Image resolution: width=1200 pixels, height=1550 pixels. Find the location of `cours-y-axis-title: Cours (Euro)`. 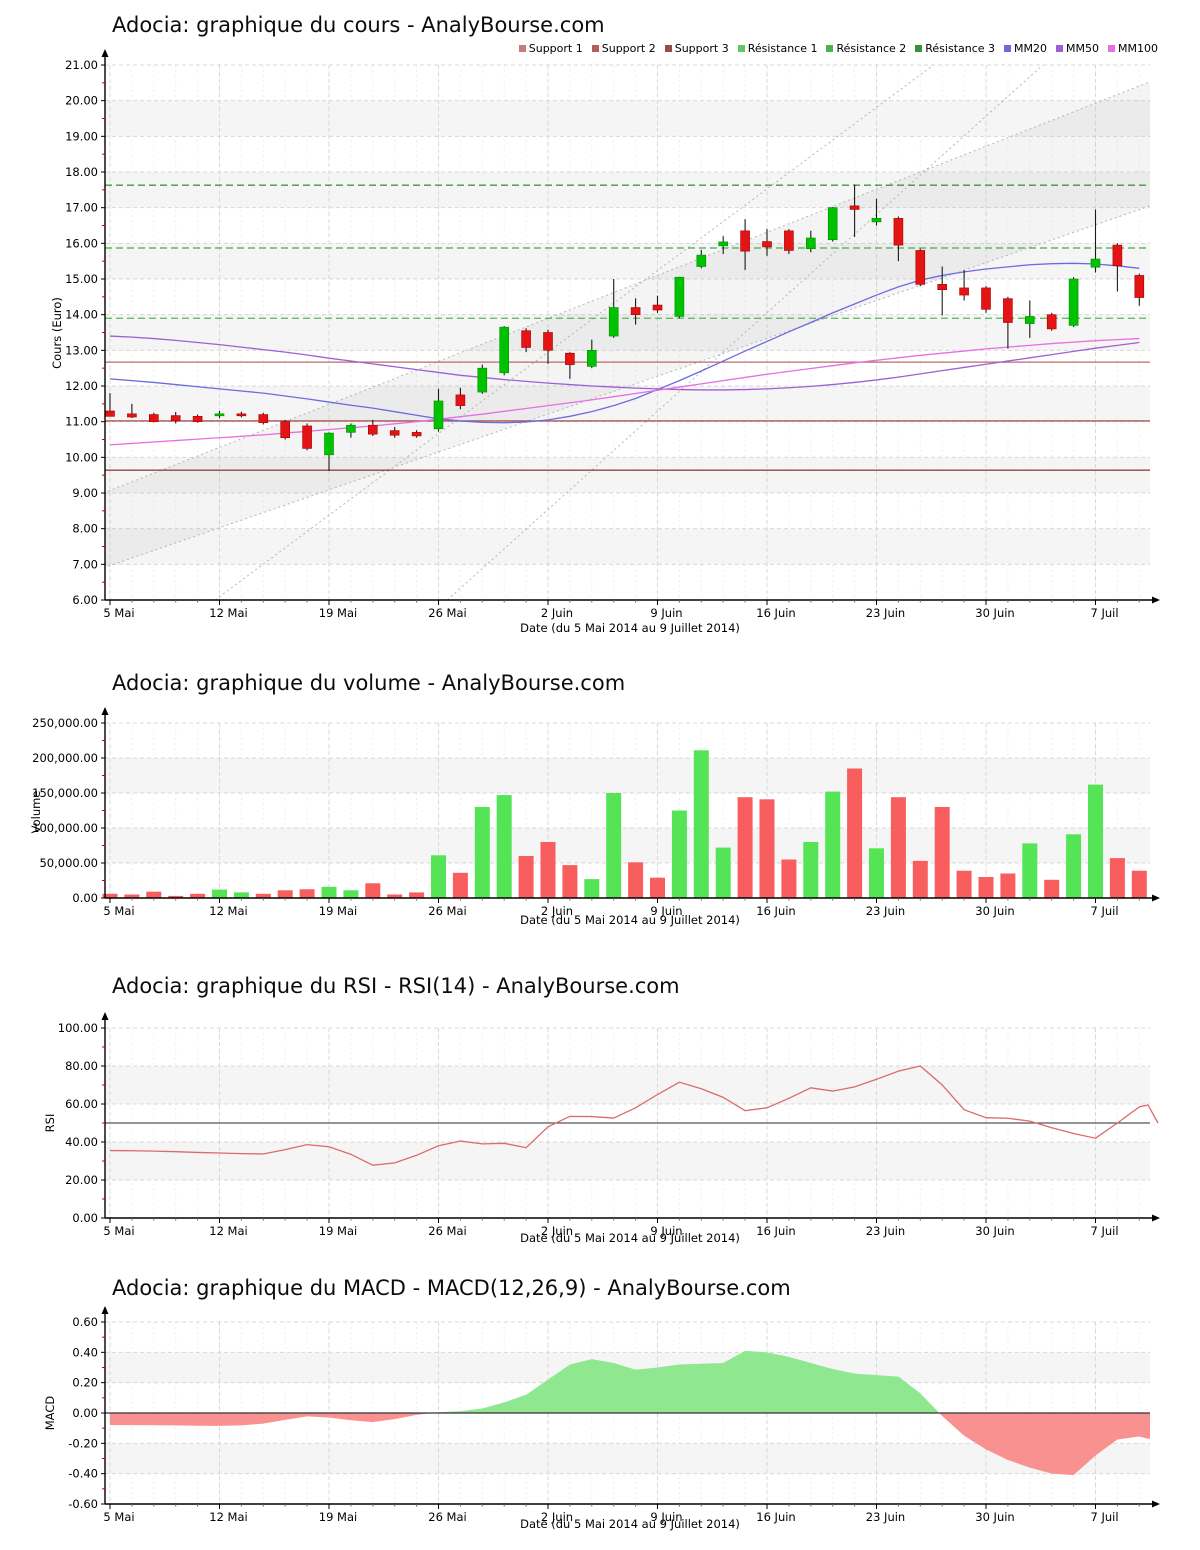

cours-y-axis-title: Cours (Euro) is located at coordinates (57, 333).